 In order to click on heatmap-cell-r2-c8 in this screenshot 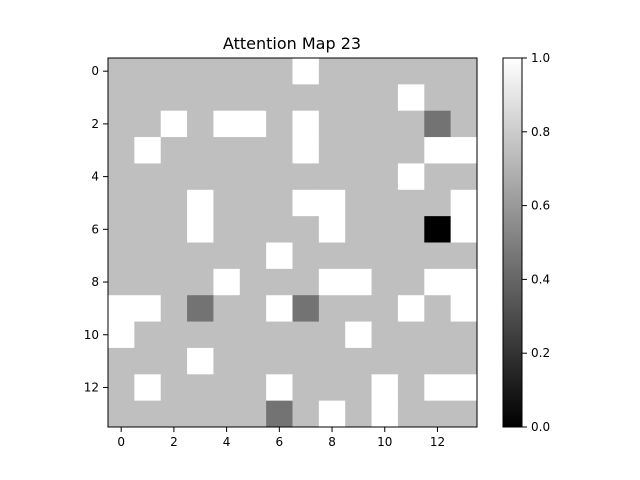, I will do `click(332, 124)`.